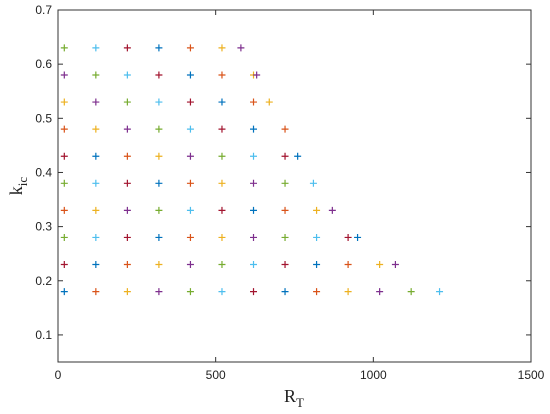 This screenshot has width=550, height=414. I want to click on y-tick-label: 0.7, so click(43, 10).